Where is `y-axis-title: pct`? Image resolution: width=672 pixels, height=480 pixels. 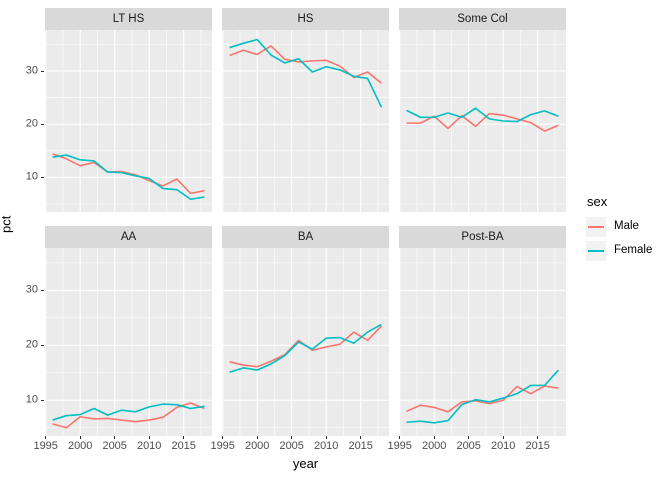 y-axis-title: pct is located at coordinates (7, 224).